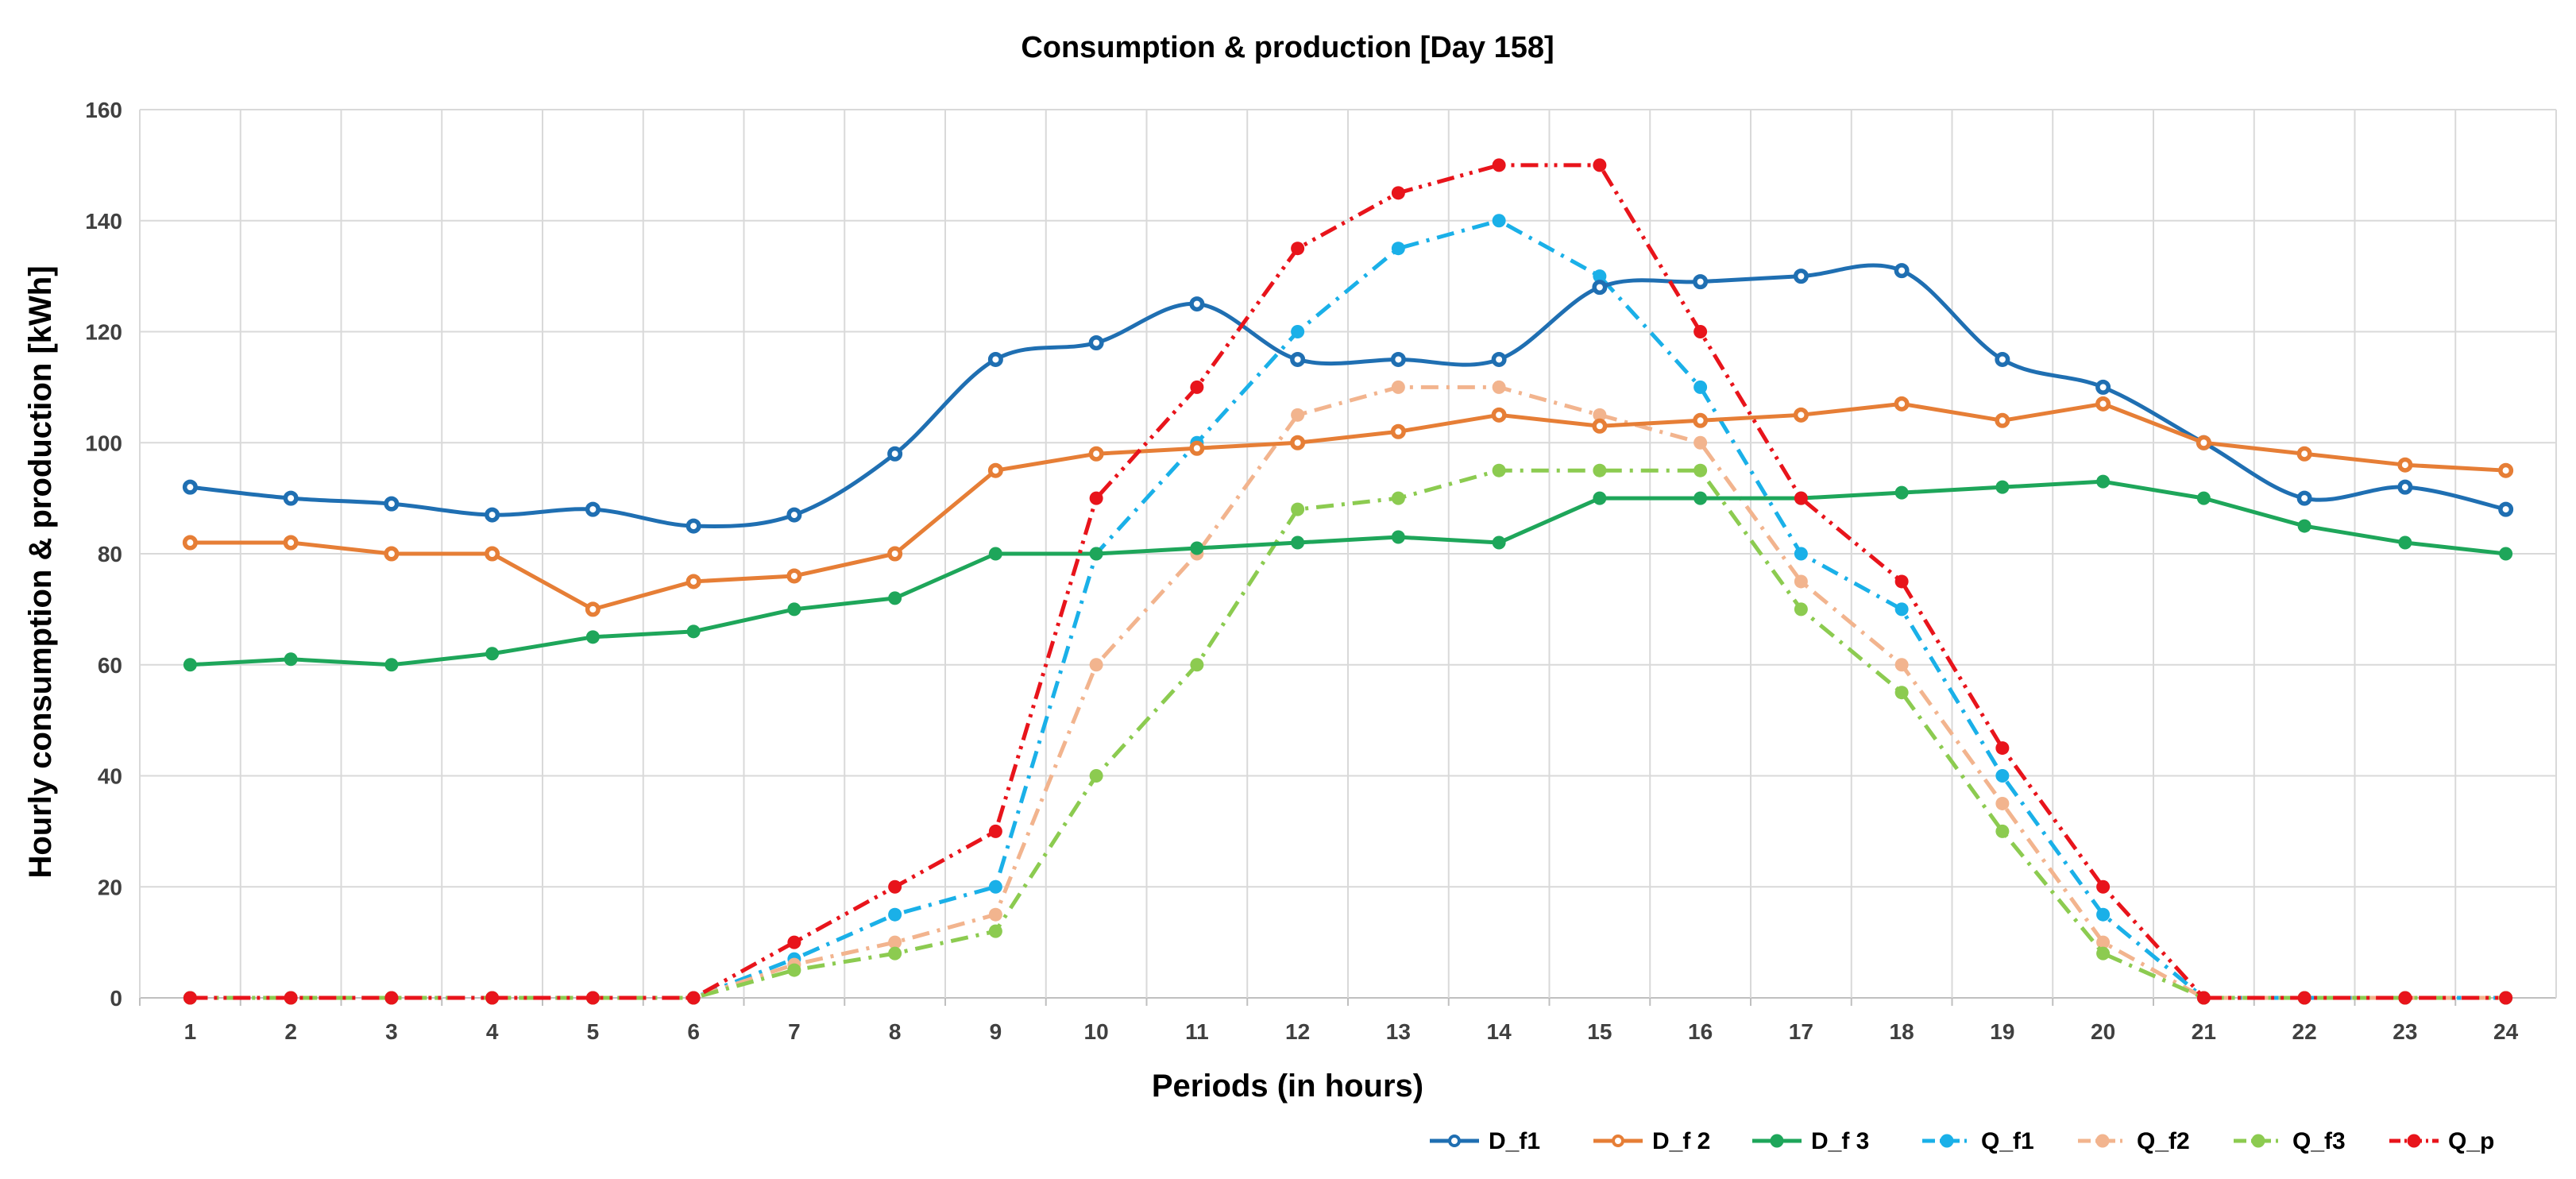 Image resolution: width=2576 pixels, height=1179 pixels. Describe the element at coordinates (2304, 1031) in the screenshot. I see `x-tick-label: 22` at that location.